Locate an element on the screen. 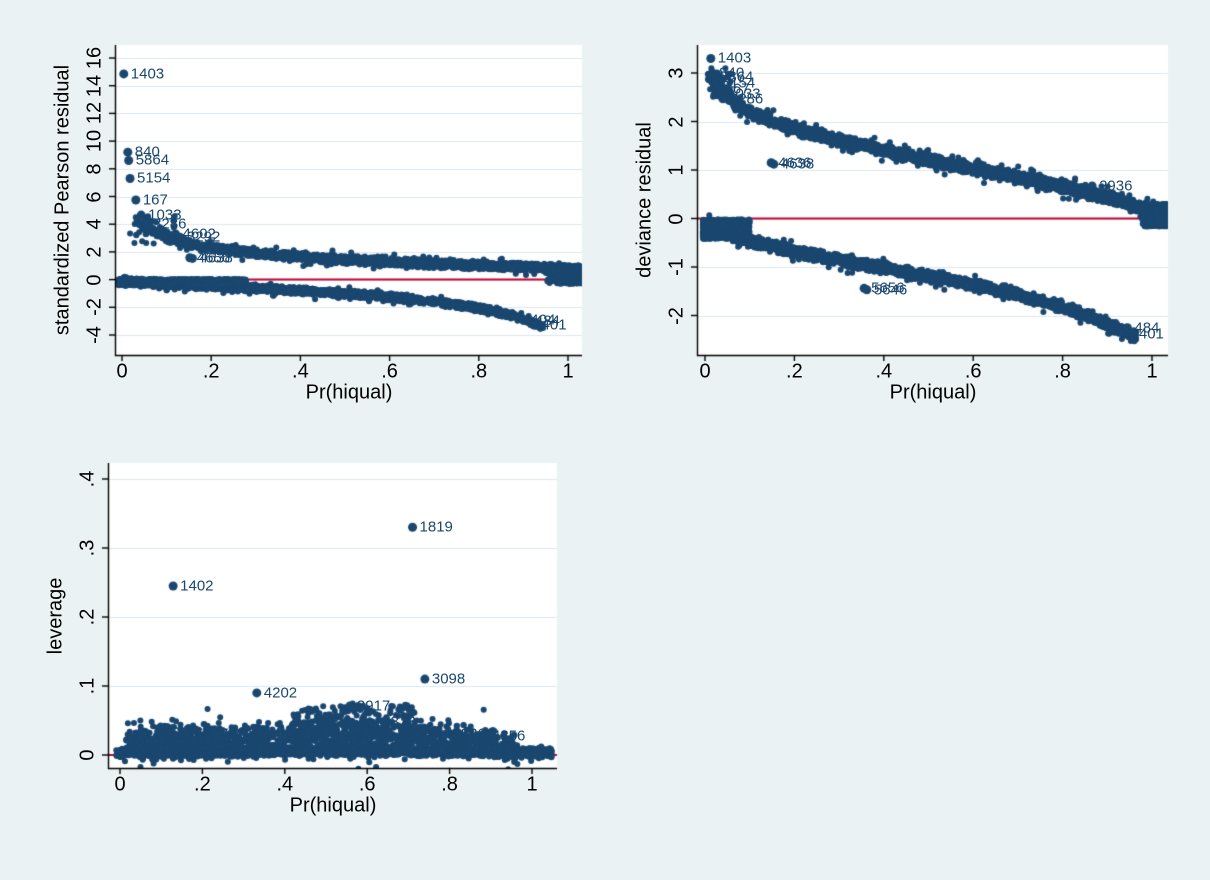 Image resolution: width=1210 pixels, height=880 pixels. leverage-point-label: 4202 is located at coordinates (280, 693).